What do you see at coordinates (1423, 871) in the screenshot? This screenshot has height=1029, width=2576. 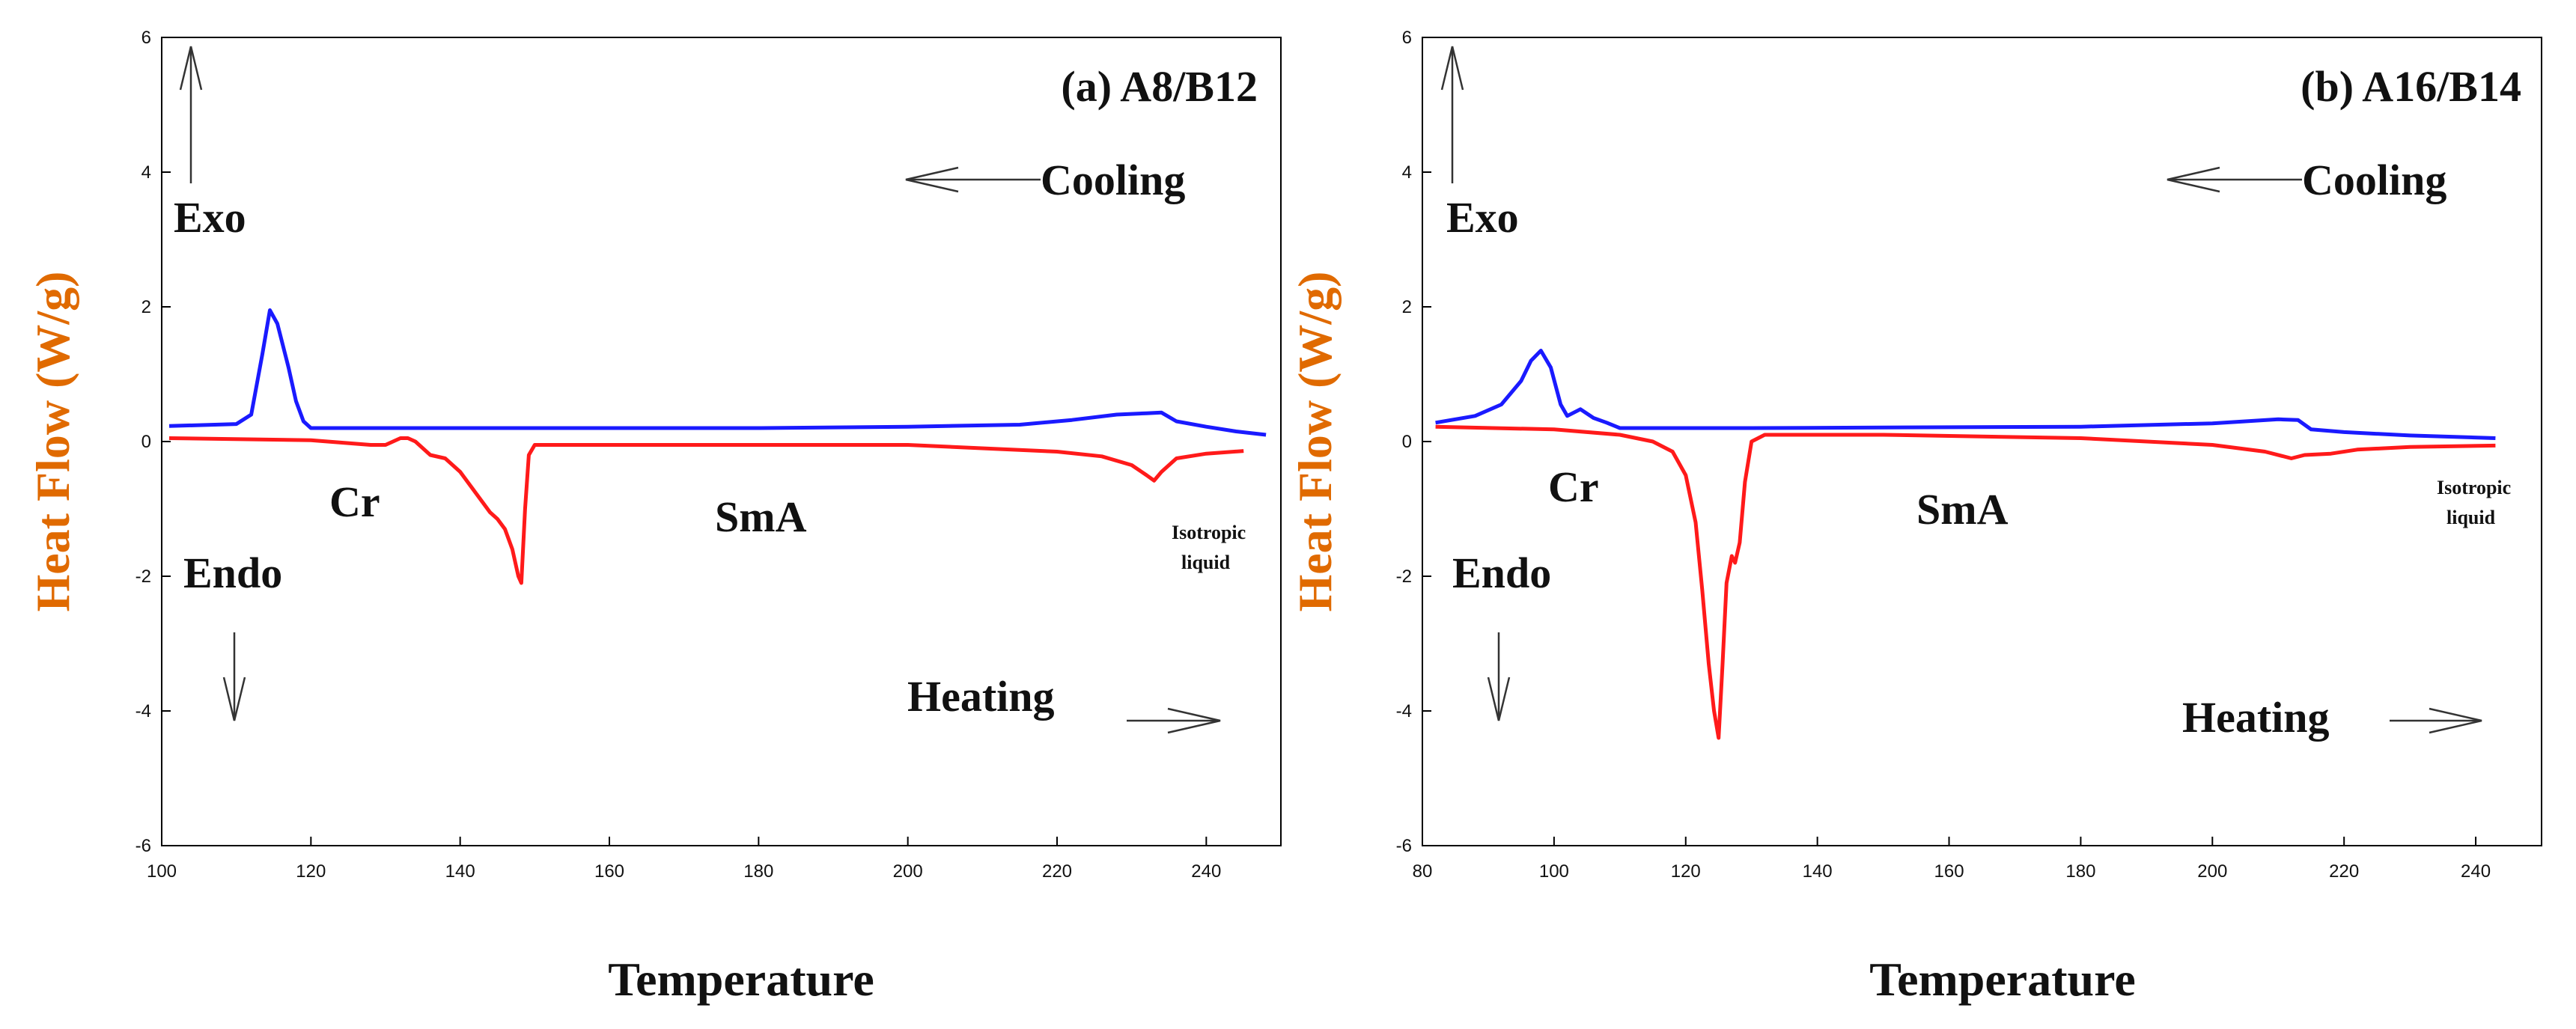 I see `x-tick-label: 80` at bounding box center [1423, 871].